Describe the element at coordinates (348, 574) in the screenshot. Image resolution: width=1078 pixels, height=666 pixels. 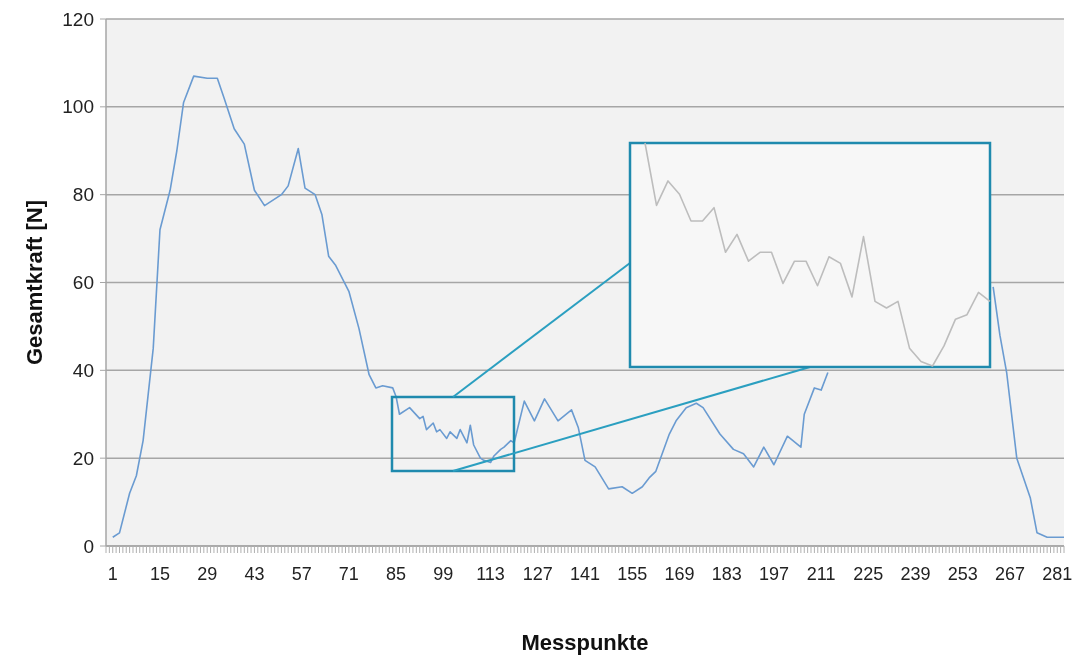
I see `x-tick-label: 71` at that location.